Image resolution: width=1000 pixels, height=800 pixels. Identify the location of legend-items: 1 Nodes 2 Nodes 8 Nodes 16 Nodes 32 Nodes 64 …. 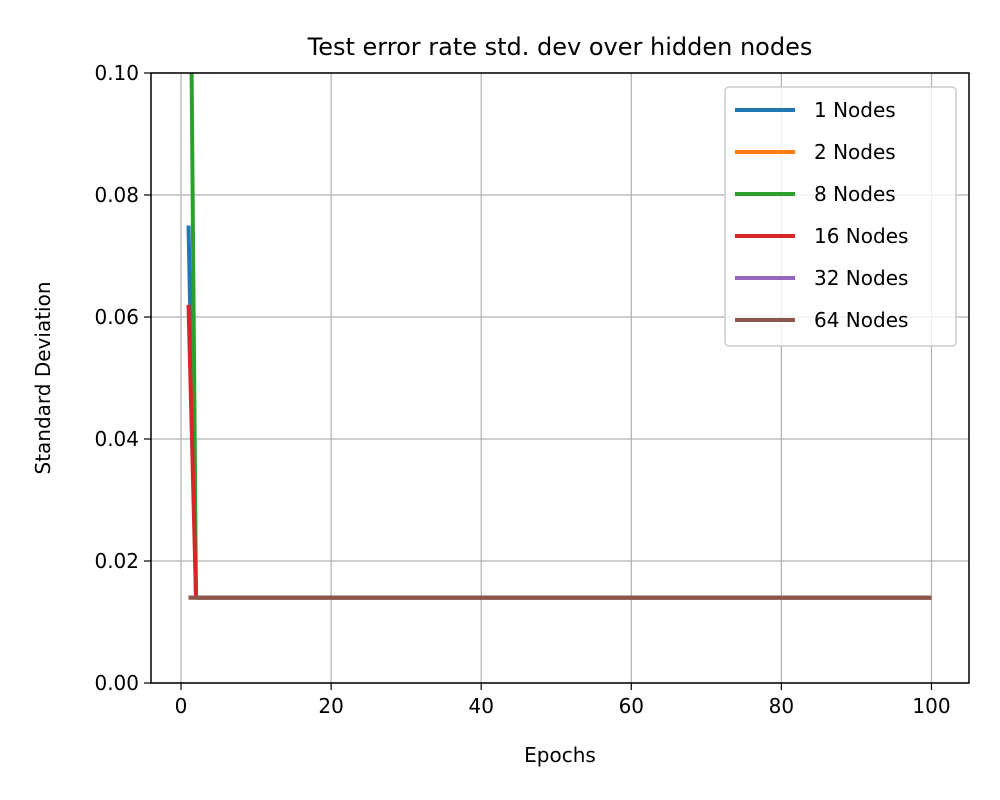
(821, 215).